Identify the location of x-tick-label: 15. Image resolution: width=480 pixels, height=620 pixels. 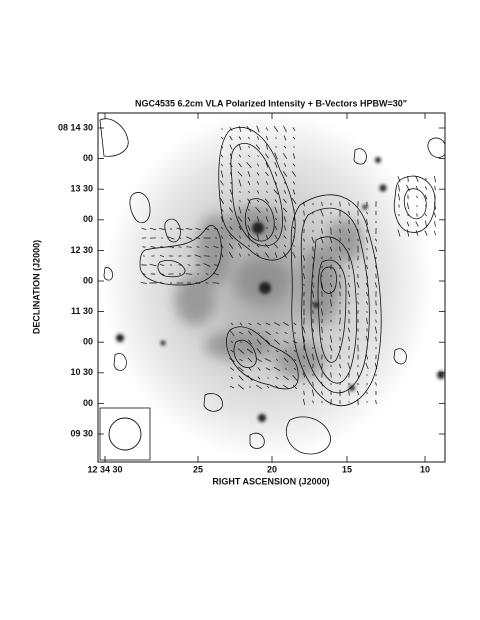
(347, 469).